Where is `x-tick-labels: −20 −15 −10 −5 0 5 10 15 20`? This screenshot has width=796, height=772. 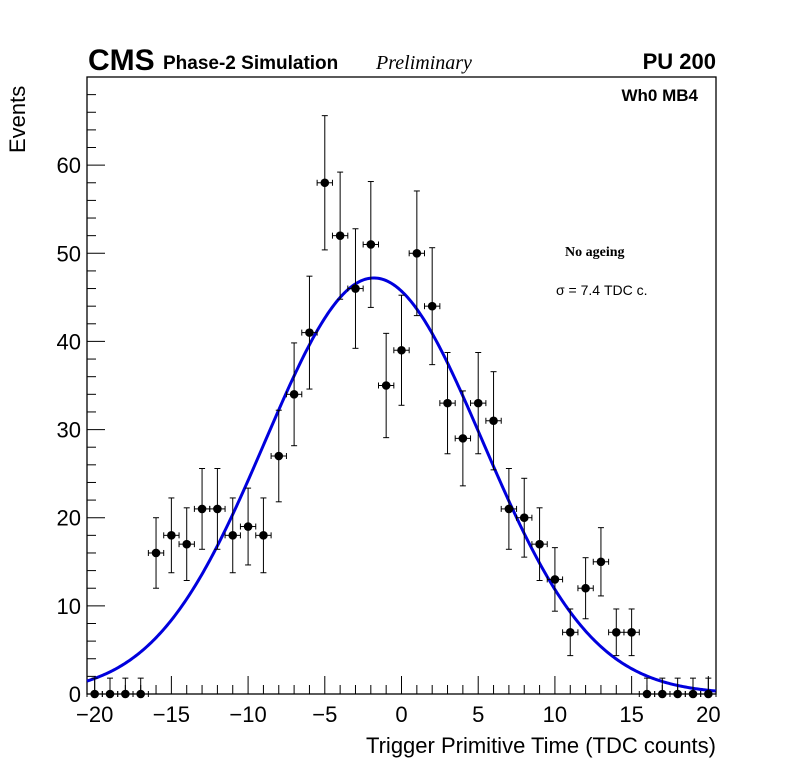 x-tick-labels: −20 −15 −10 −5 0 5 10 15 20 is located at coordinates (398, 714).